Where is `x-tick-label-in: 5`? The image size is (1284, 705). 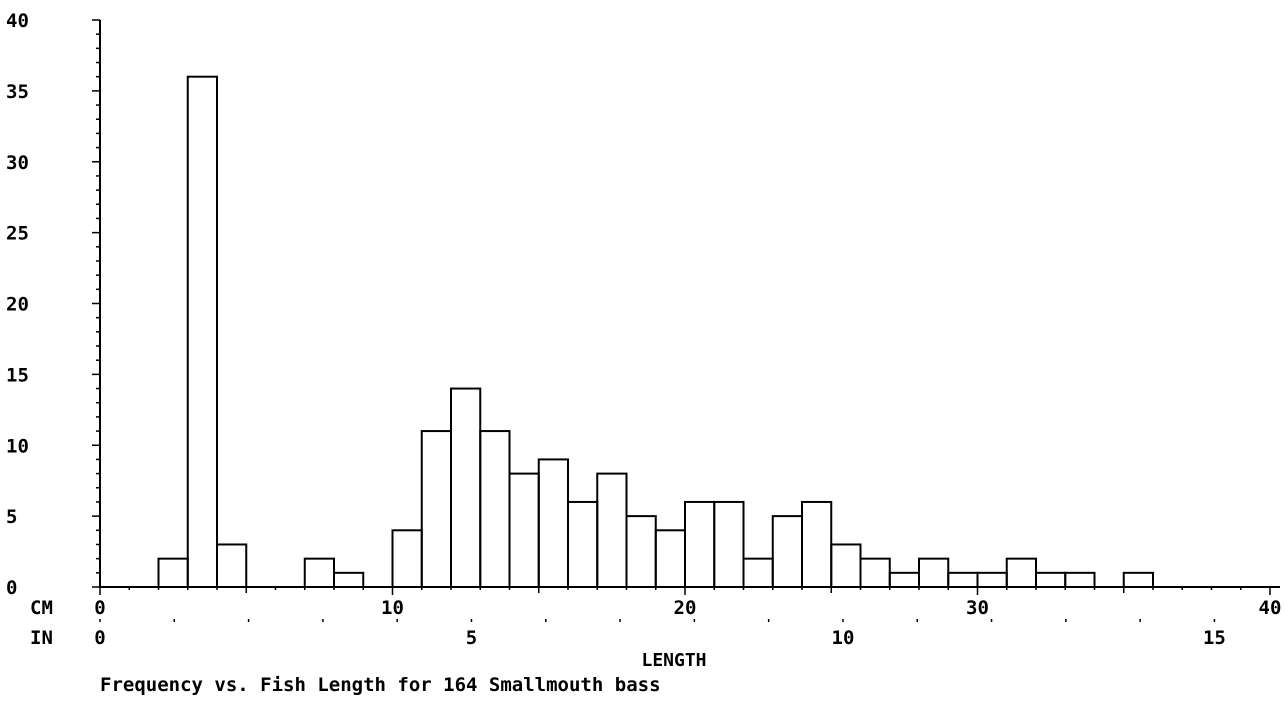 x-tick-label-in: 5 is located at coordinates (471, 638).